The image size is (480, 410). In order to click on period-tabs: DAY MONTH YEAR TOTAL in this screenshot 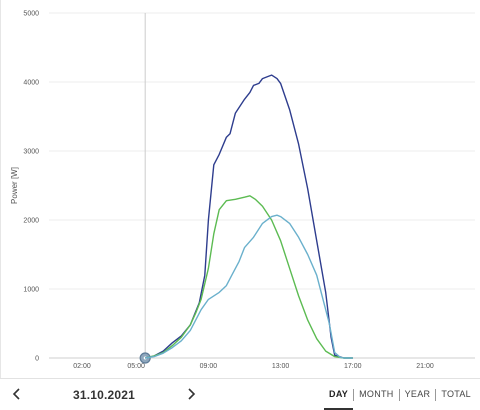, I will do `click(400, 394)`.